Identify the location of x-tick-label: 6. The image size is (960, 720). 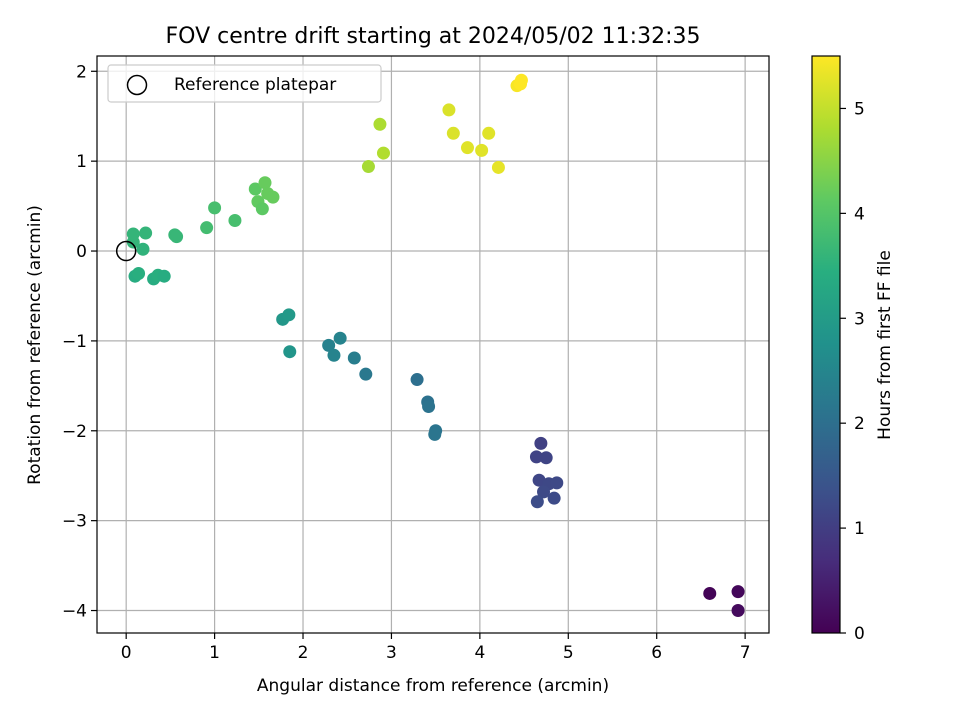
(656, 653).